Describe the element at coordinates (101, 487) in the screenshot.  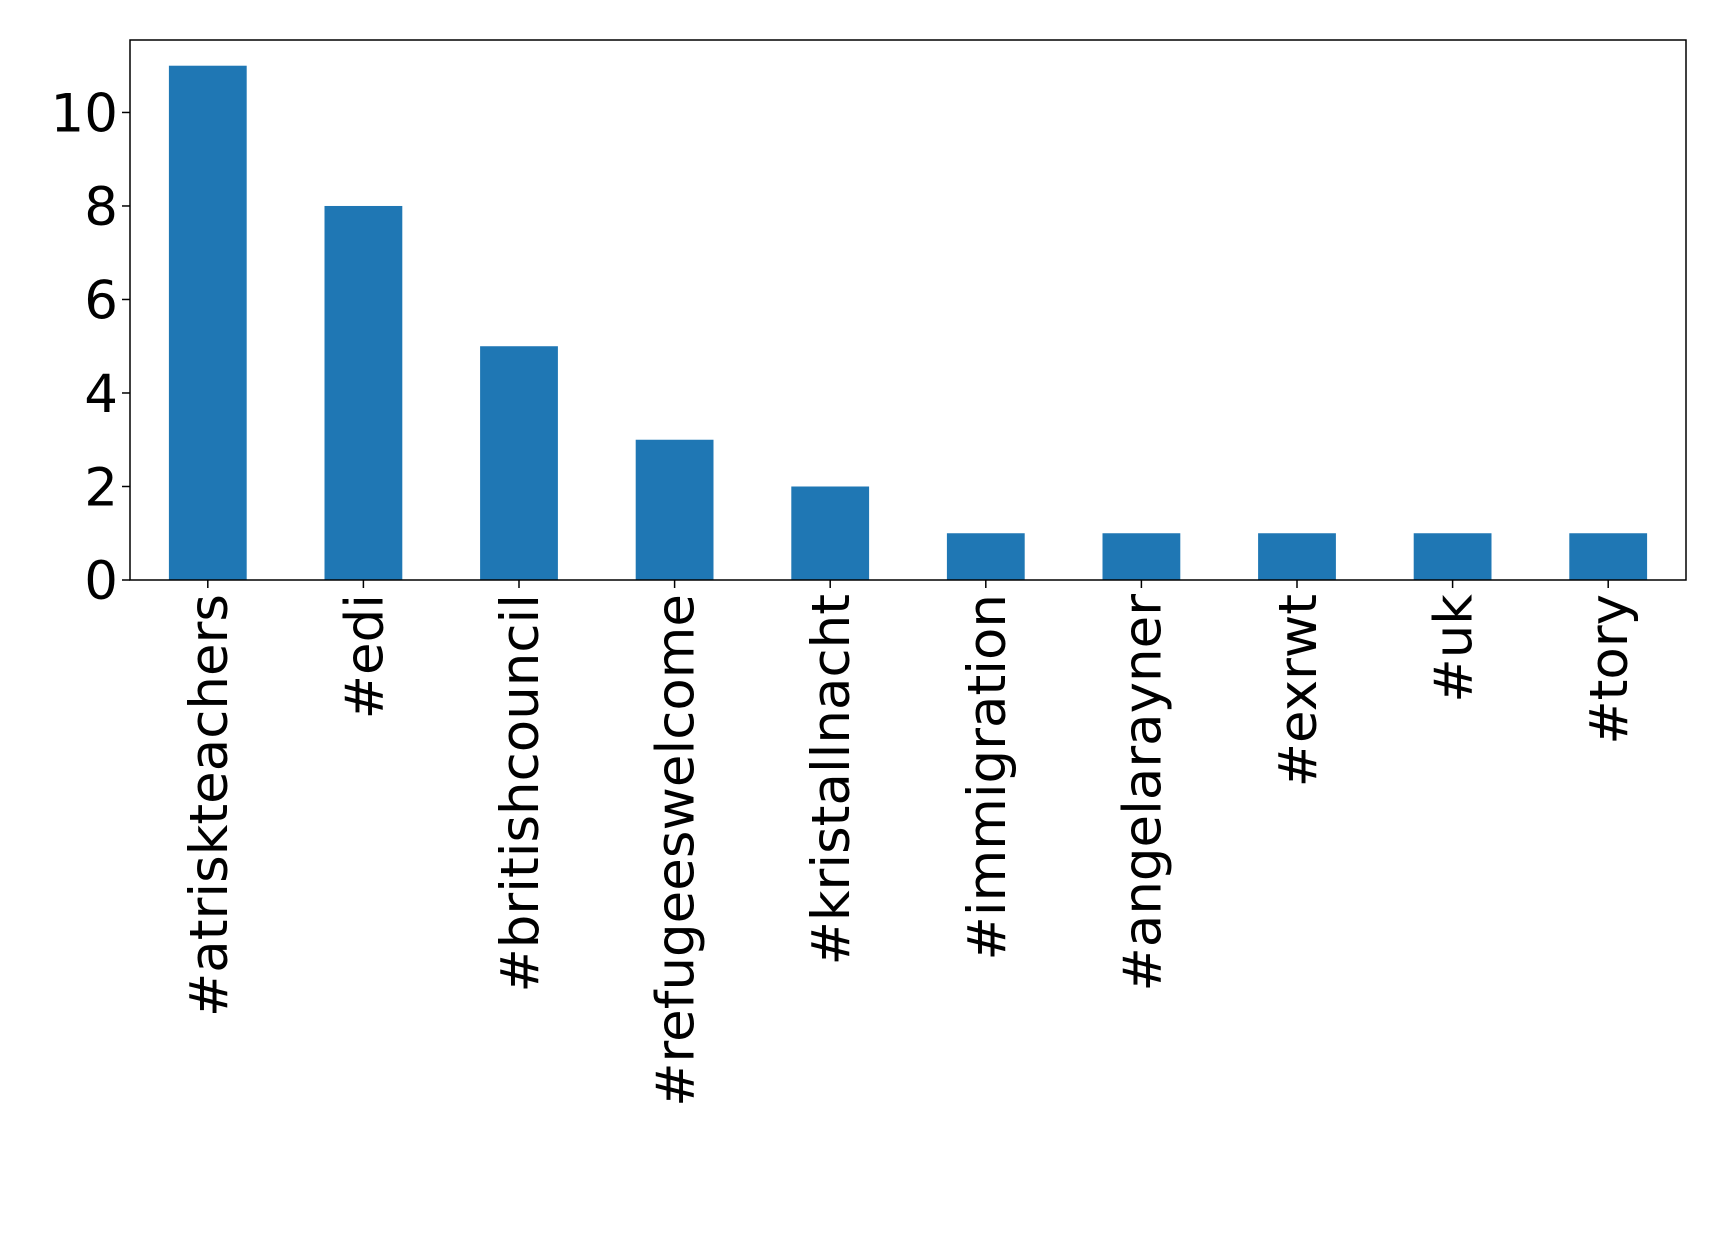
I see `y-tick-label: 2` at that location.